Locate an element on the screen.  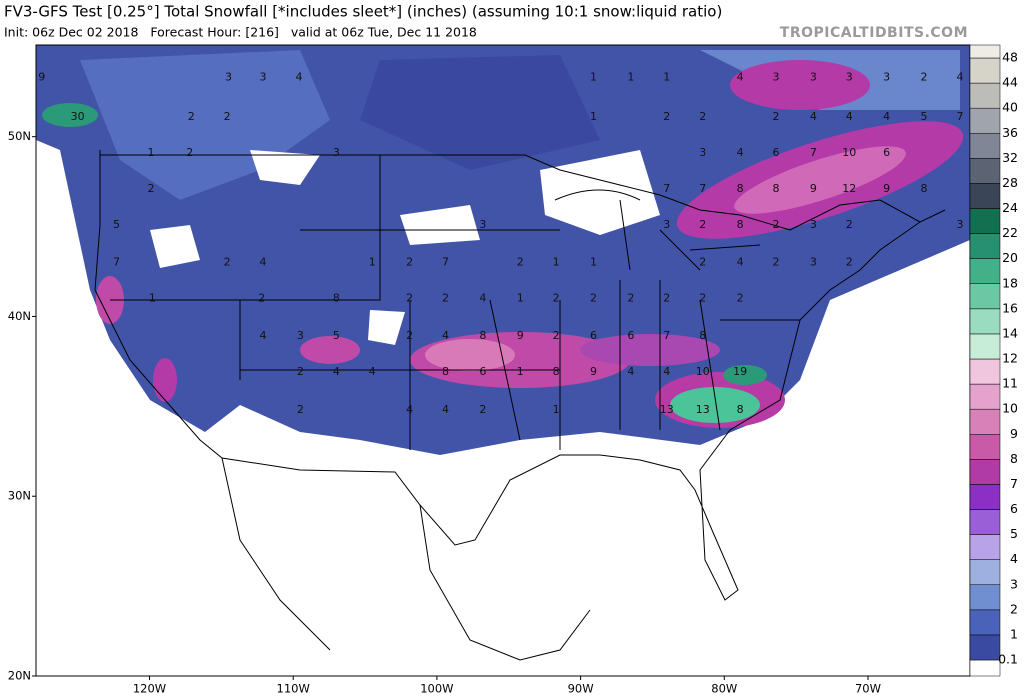
colorbar-label: 48 is located at coordinates (1010, 57).